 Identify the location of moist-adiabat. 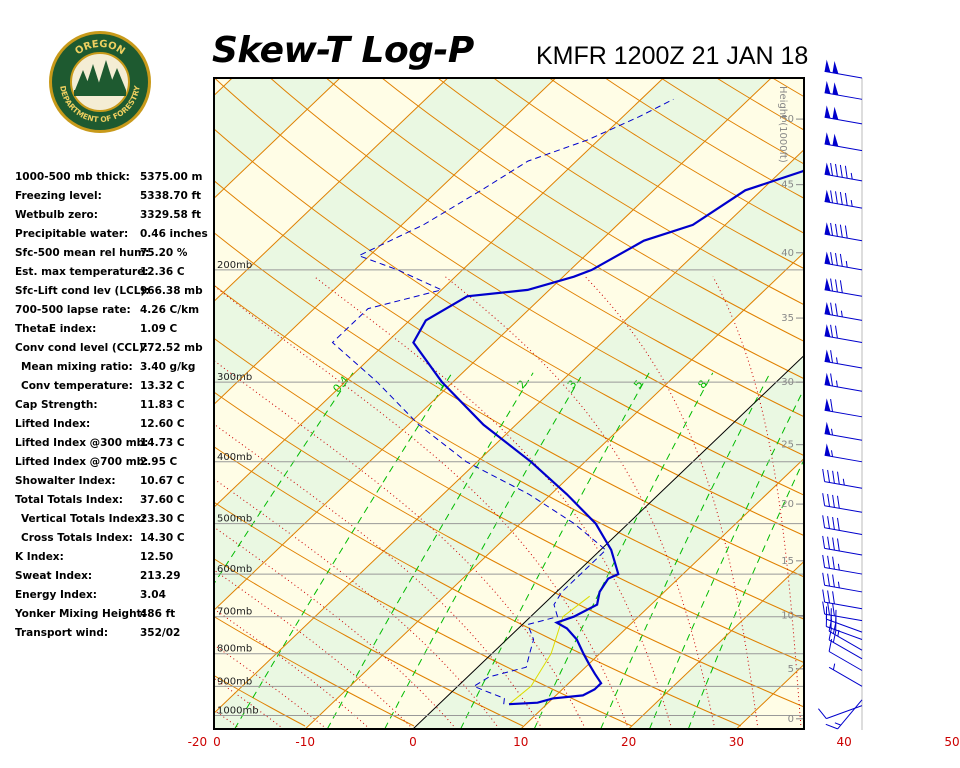
(271, 686).